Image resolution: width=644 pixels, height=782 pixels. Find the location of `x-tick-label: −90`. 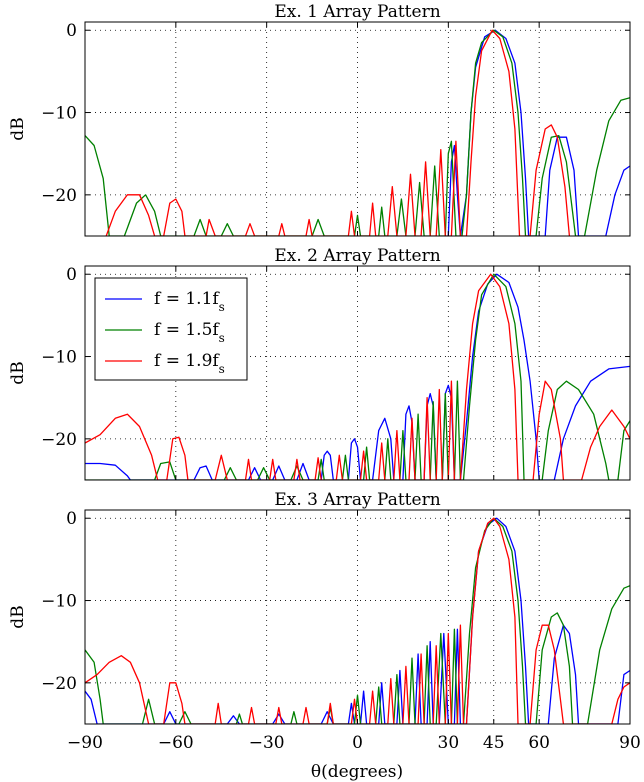

x-tick-label: −90 is located at coordinates (85, 743).